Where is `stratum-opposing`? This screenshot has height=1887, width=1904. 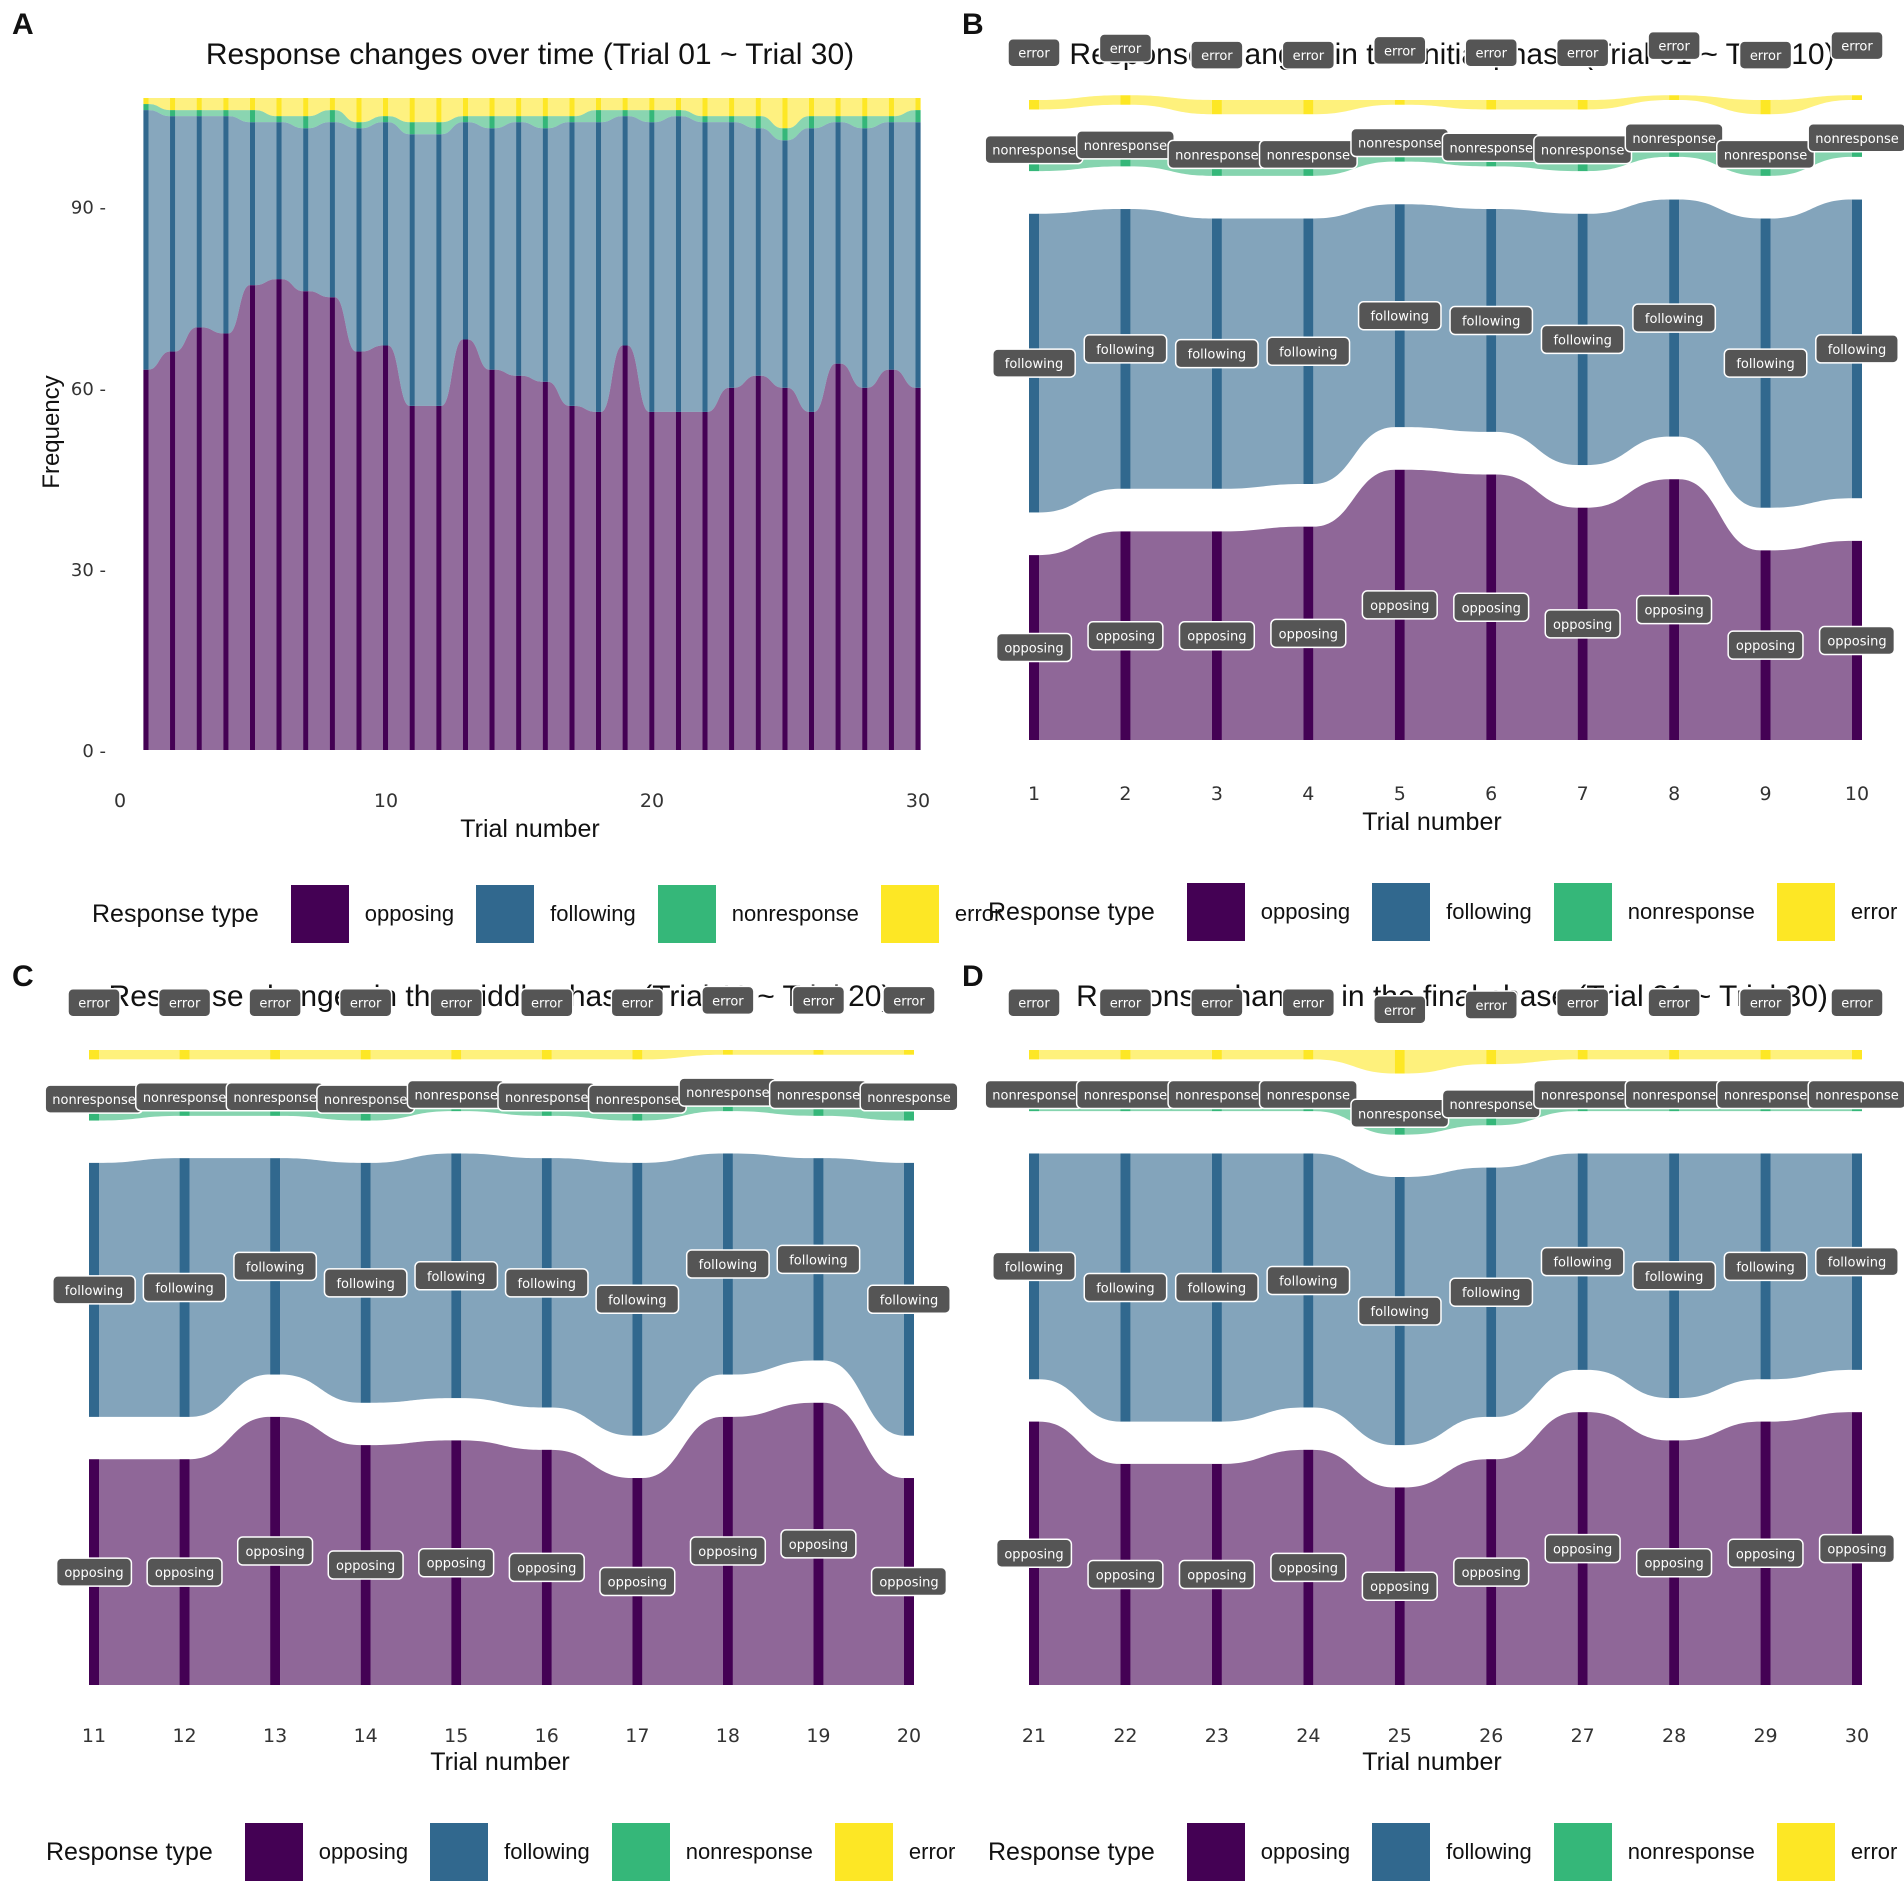
stratum-opposing is located at coordinates (173, 550).